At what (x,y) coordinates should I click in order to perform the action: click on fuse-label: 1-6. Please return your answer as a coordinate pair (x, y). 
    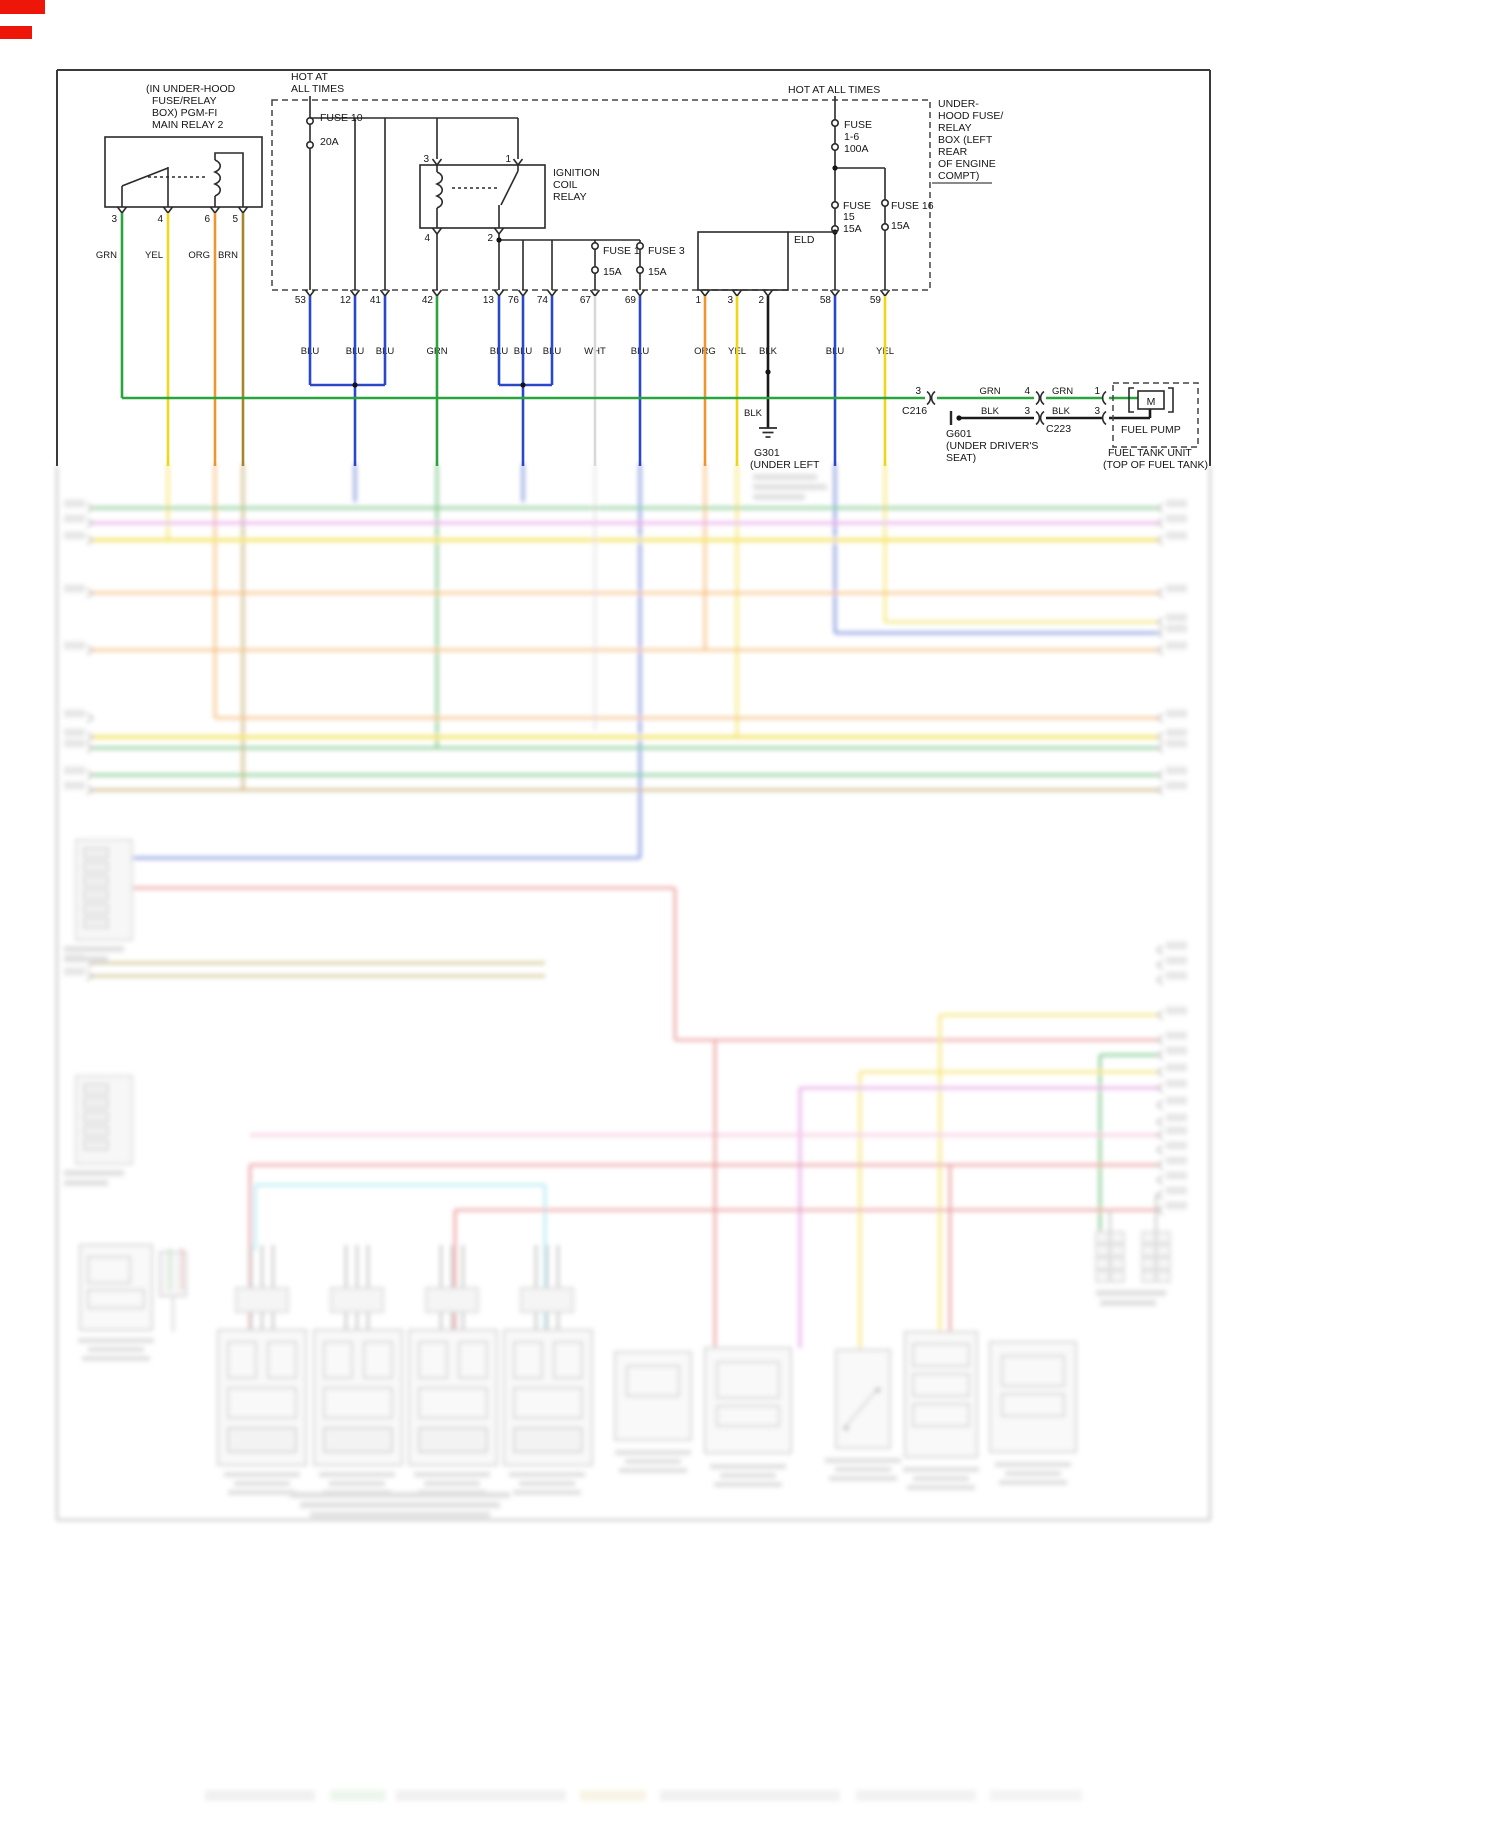
    Looking at the image, I should click on (851, 137).